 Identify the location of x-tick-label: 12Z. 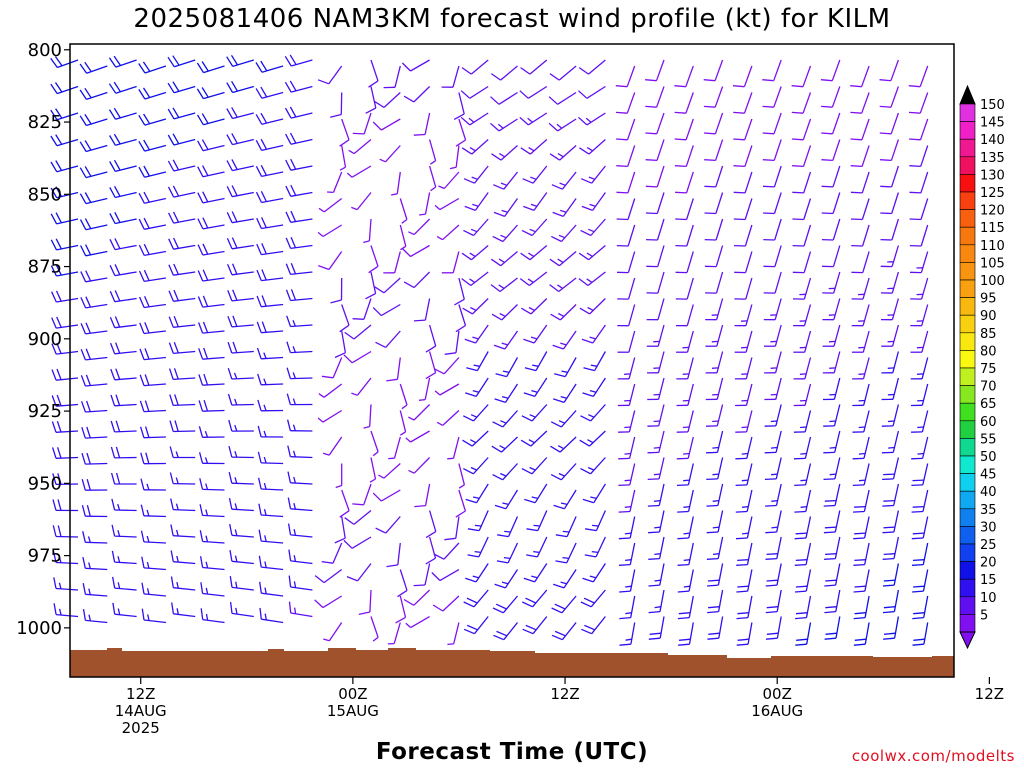
(564, 694).